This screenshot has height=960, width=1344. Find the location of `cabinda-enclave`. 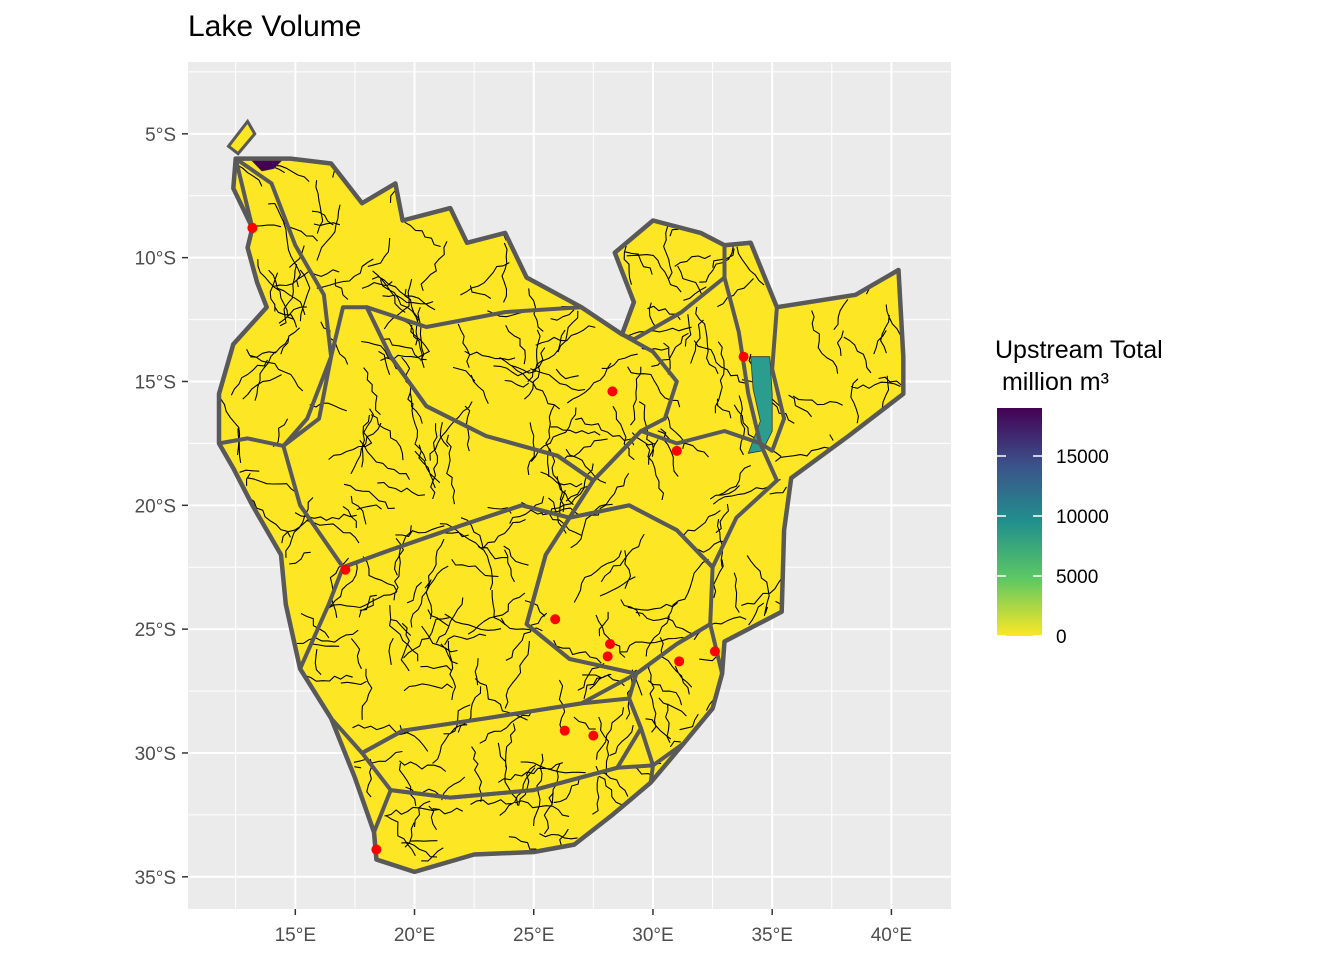

cabinda-enclave is located at coordinates (241, 137).